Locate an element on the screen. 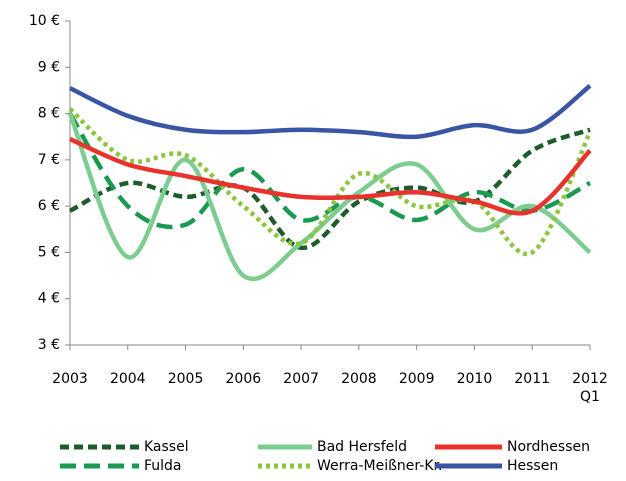 This screenshot has height=481, width=626. y-tick-label: 8 € is located at coordinates (49, 114).